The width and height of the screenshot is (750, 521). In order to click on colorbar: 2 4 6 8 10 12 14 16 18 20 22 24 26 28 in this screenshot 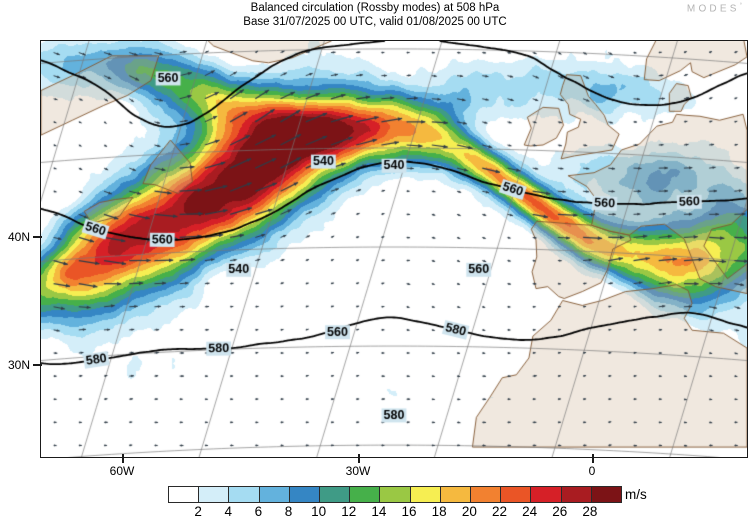, I will do `click(395, 503)`.